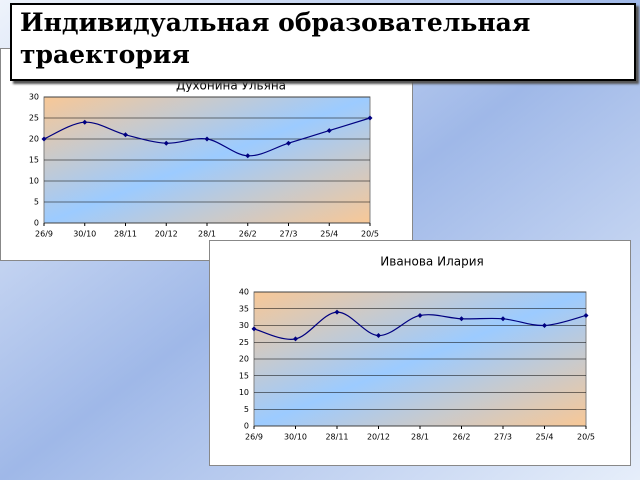  What do you see at coordinates (431, 262) in the screenshot?
I see `chart-title: Иванова Илария` at bounding box center [431, 262].